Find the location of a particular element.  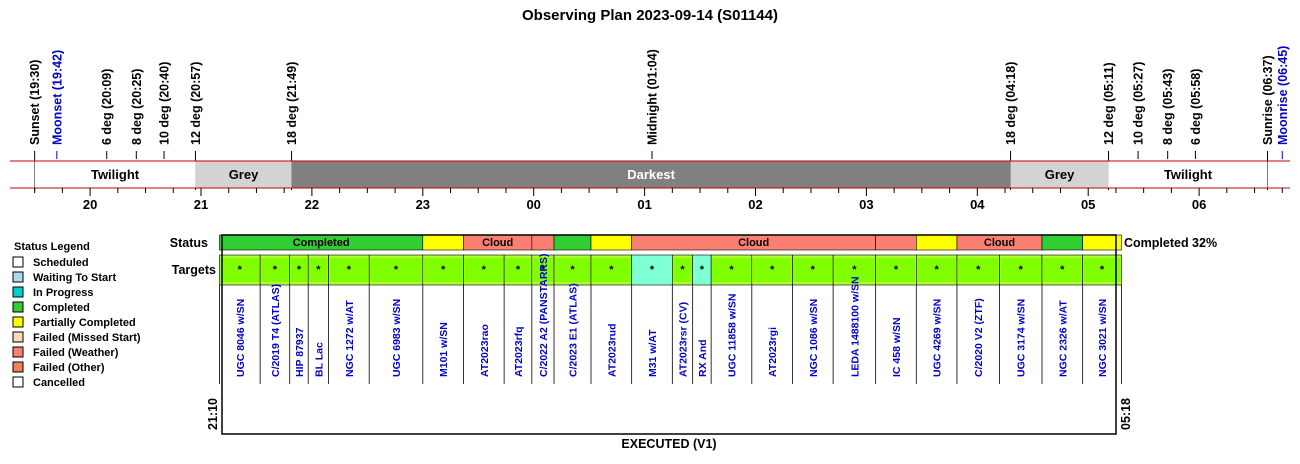

hour-label: 05 is located at coordinates (1088, 204).